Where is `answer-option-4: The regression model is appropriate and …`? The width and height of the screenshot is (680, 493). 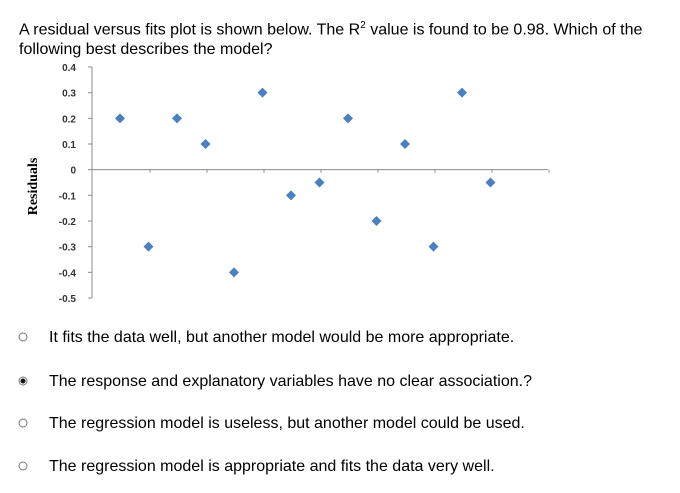 answer-option-4: The regression model is appropriate and … is located at coordinates (338, 467).